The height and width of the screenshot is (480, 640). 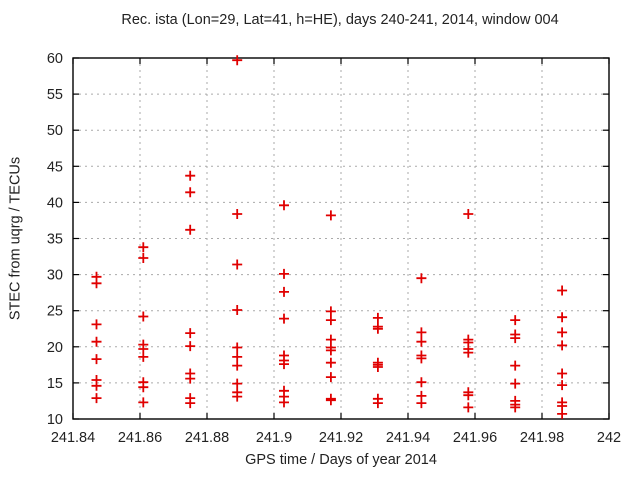 What do you see at coordinates (140, 438) in the screenshot?
I see `svg-text: 241.86` at bounding box center [140, 438].